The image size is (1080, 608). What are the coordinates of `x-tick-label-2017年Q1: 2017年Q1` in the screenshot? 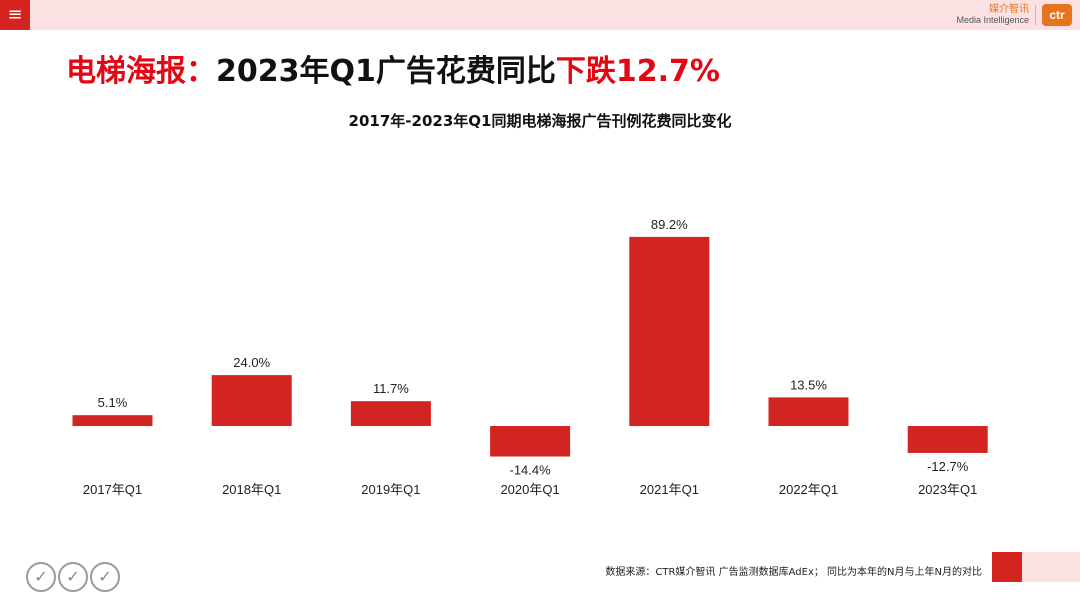 It's located at (112, 489).